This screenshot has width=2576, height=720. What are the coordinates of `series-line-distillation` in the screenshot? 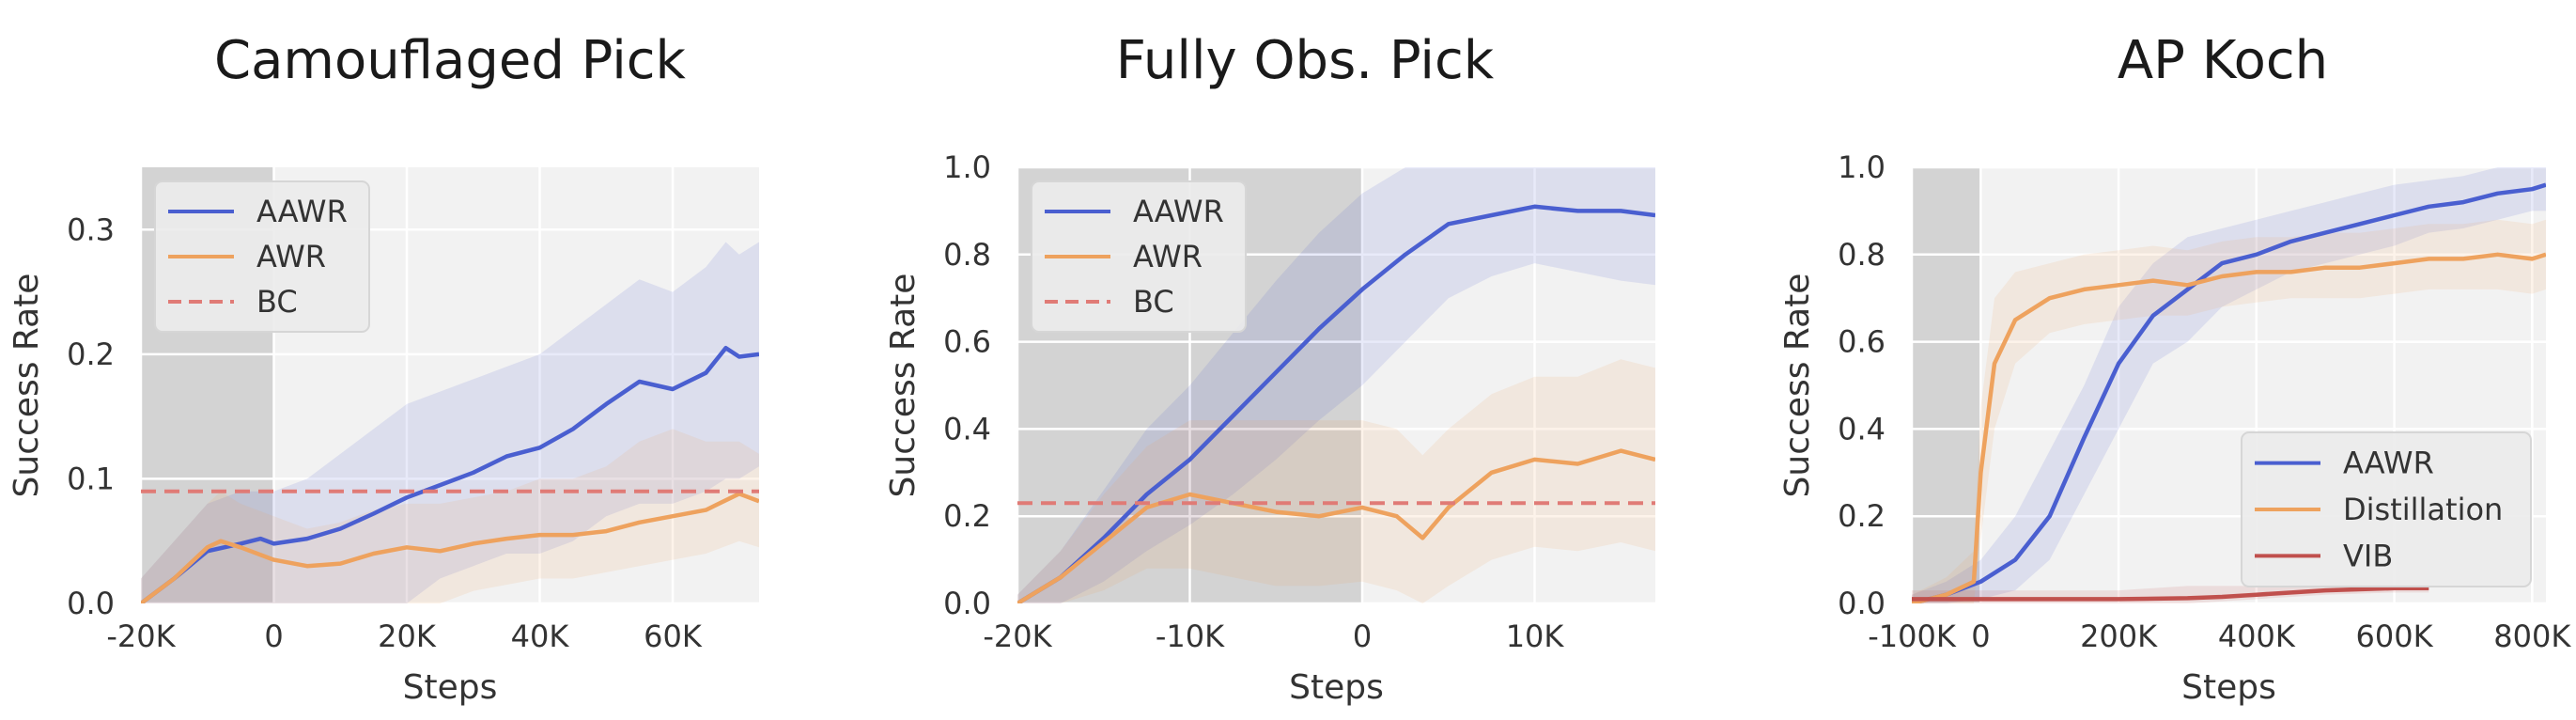 It's located at (2229, 427).